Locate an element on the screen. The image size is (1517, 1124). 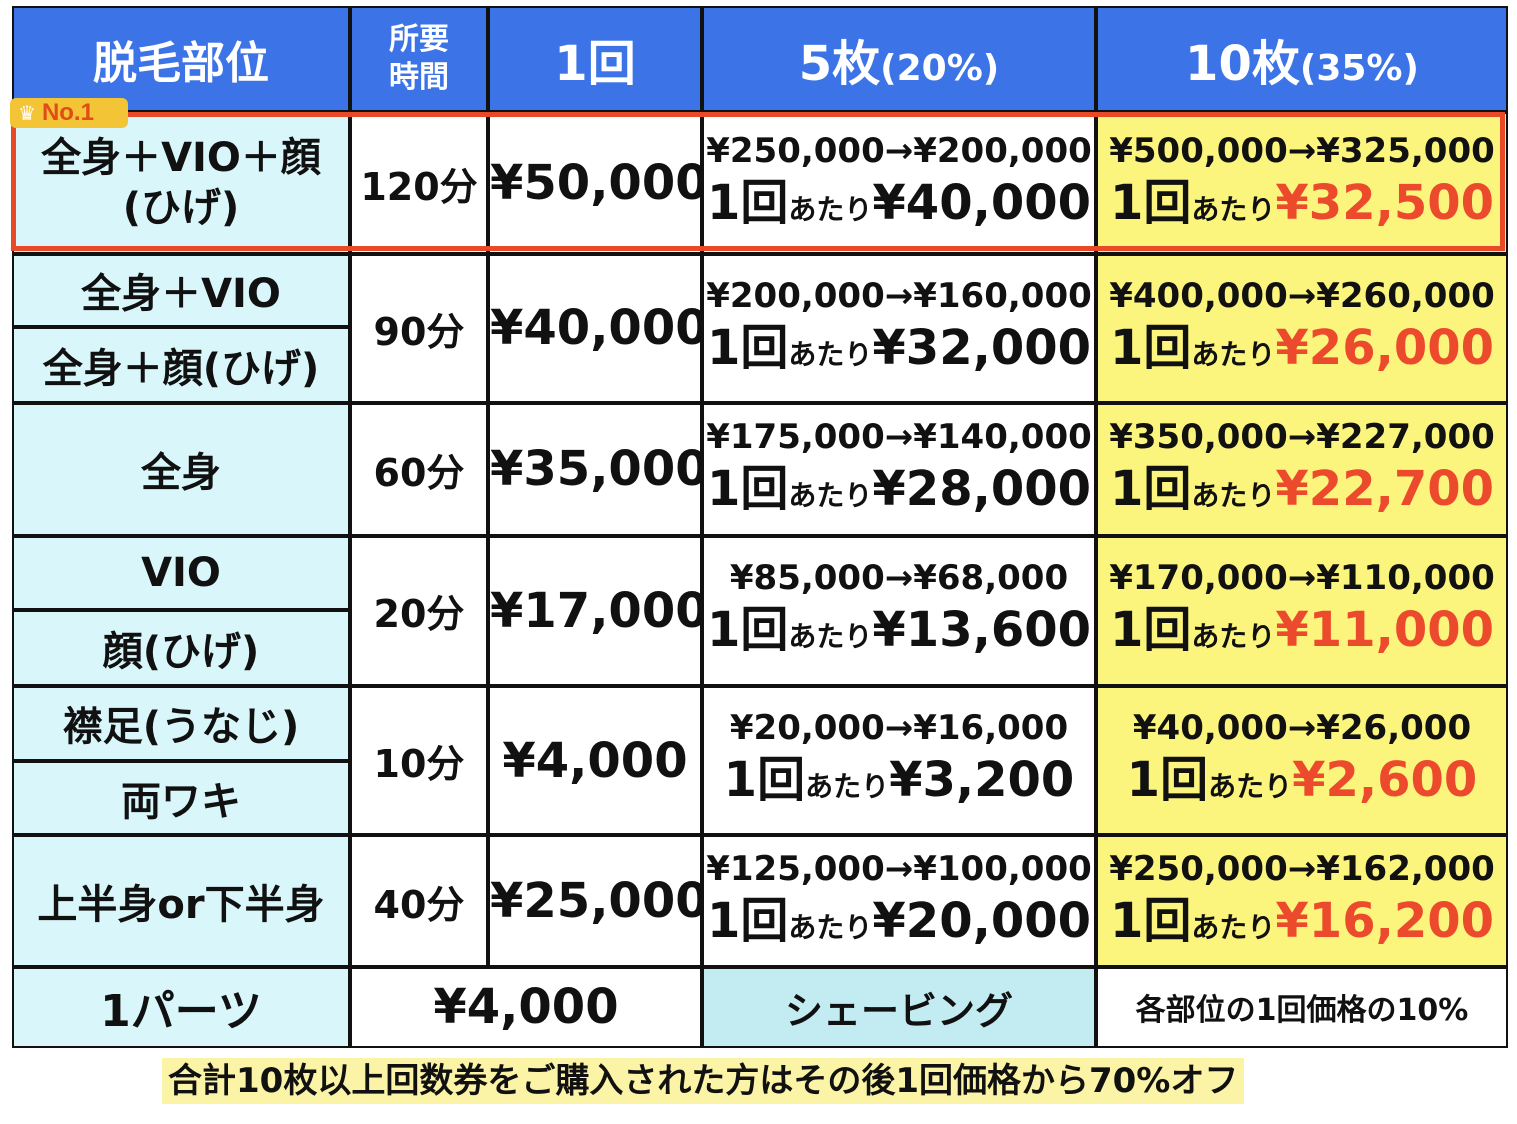
five-pack-cell: ¥85,000→¥68,000 1回あたり¥13,600 is located at coordinates (899, 611).